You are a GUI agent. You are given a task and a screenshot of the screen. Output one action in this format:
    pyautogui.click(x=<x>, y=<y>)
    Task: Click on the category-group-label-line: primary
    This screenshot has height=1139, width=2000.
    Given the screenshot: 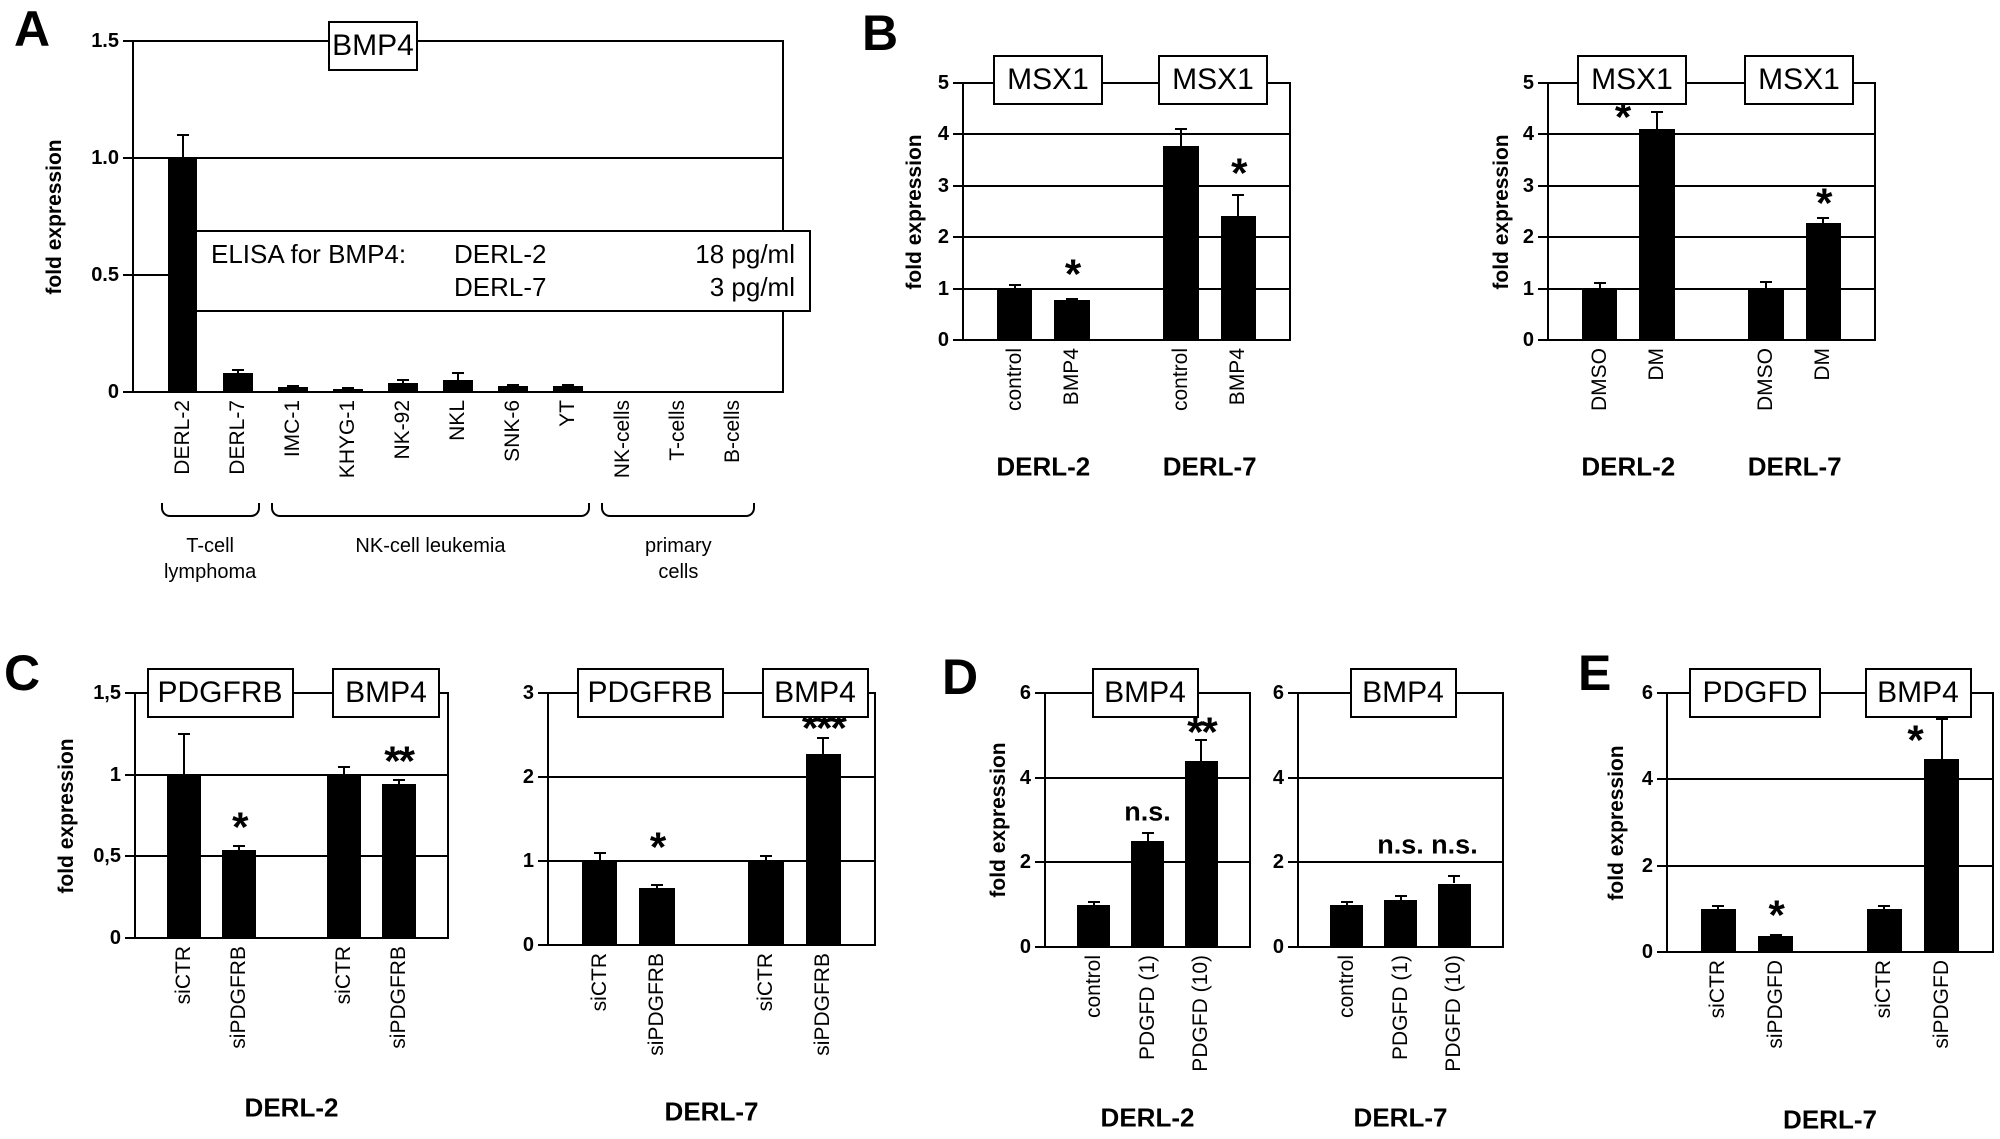 What is the action you would take?
    pyautogui.click(x=678, y=546)
    